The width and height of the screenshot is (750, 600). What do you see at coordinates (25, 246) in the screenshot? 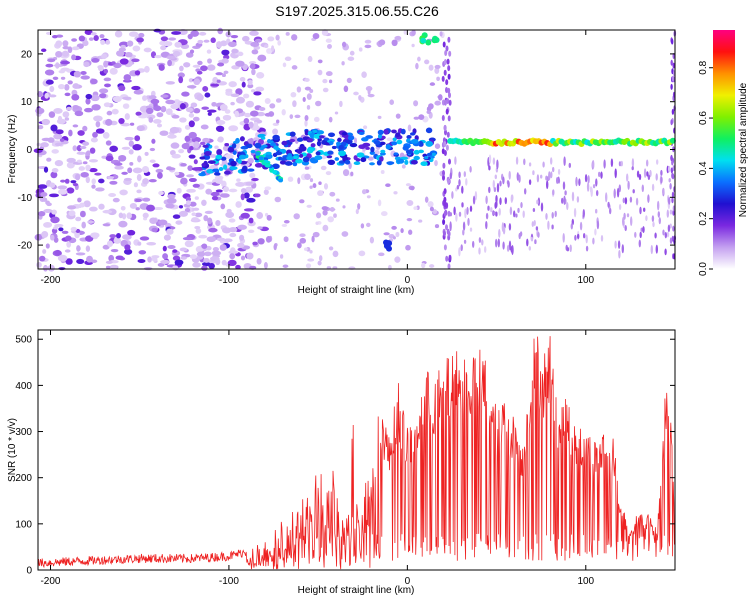
I see `y-tick-label: -20` at bounding box center [25, 246].